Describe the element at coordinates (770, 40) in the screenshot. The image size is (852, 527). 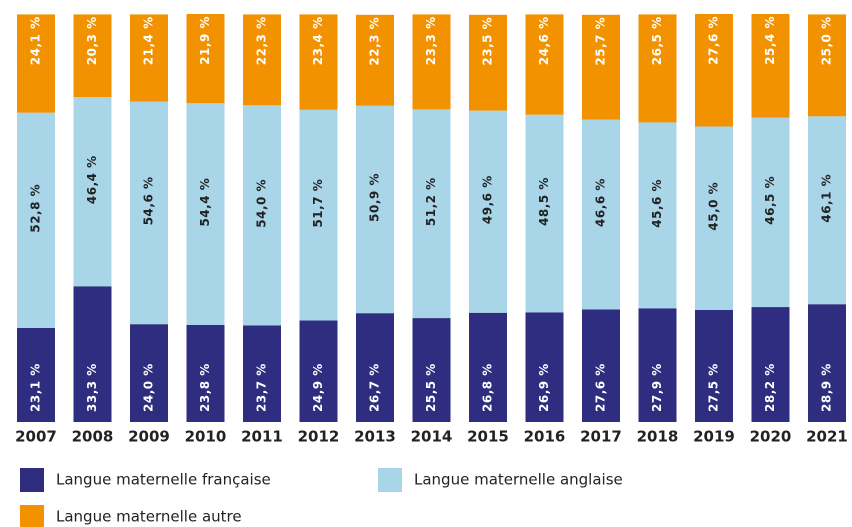
I see `value-label: 25,4 %` at that location.